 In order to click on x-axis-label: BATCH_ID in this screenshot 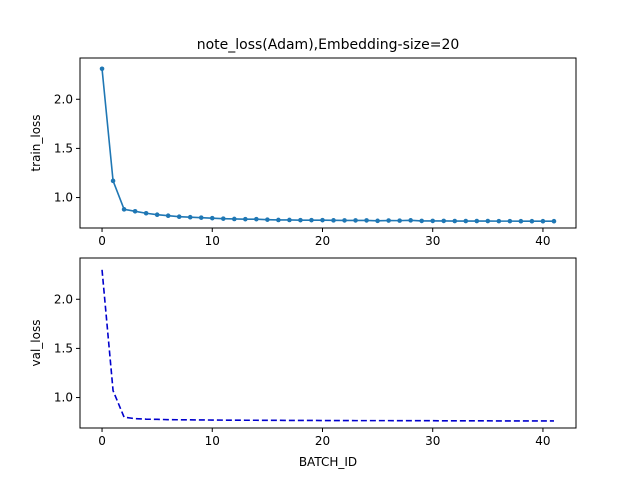, I will do `click(328, 462)`.